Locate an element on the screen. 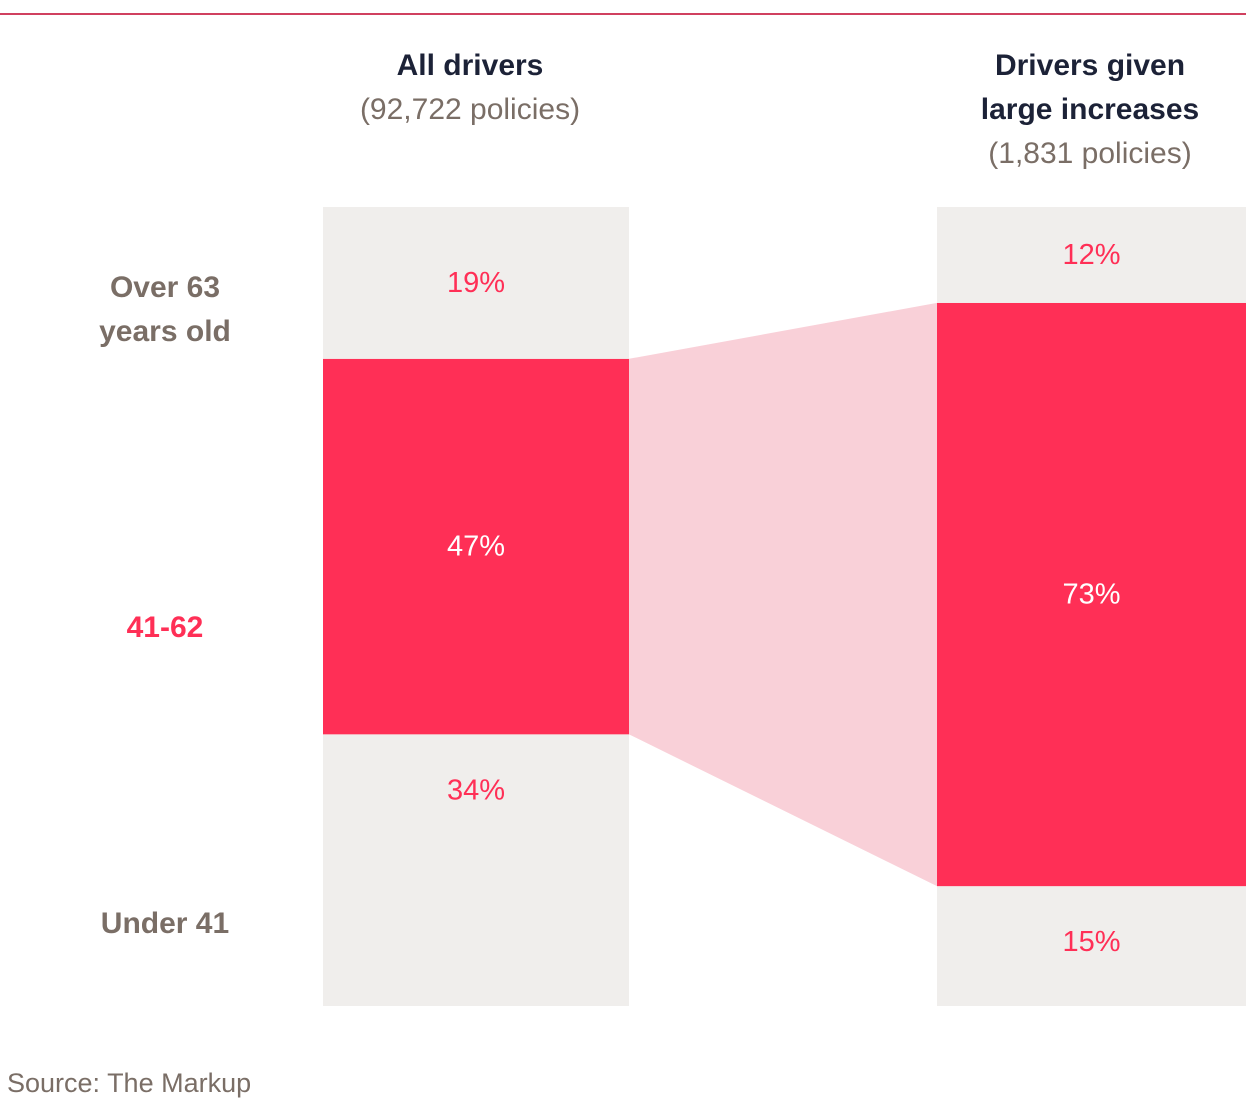 The image size is (1256, 1110). bar-value-label: 73% is located at coordinates (1091, 595).